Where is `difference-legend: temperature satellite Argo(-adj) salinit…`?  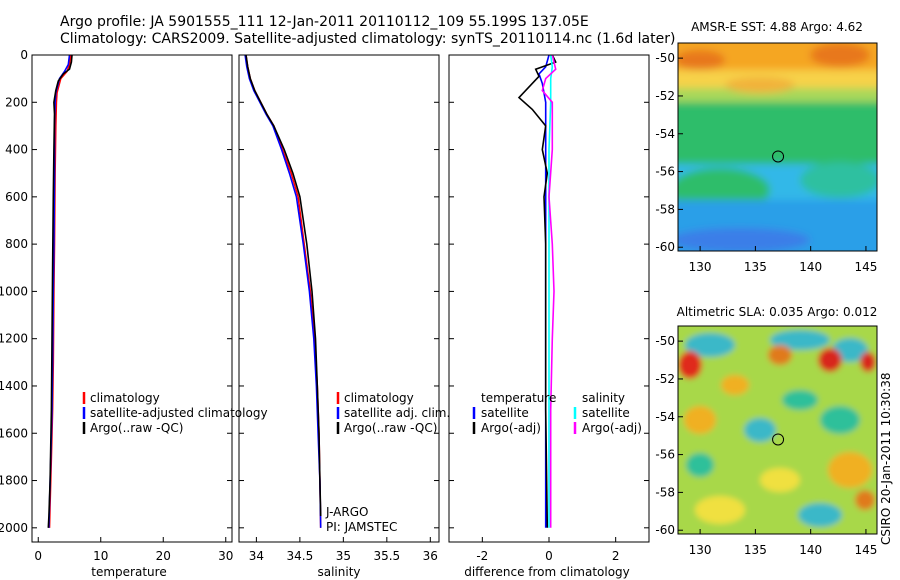 difference-legend: temperature satellite Argo(-adj) salinit… is located at coordinates (557, 413).